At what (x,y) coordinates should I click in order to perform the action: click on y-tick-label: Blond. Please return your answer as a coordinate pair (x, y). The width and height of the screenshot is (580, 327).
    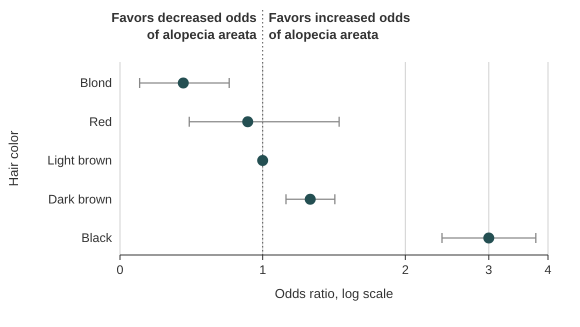
    Looking at the image, I should click on (96, 83).